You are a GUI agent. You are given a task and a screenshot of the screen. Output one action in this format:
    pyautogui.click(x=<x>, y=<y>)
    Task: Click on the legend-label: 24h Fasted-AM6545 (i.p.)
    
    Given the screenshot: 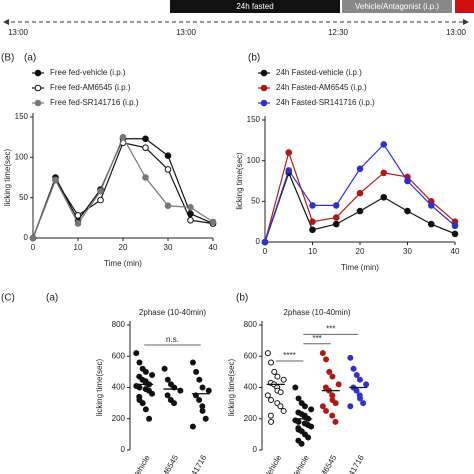 What is the action you would take?
    pyautogui.click(x=321, y=87)
    